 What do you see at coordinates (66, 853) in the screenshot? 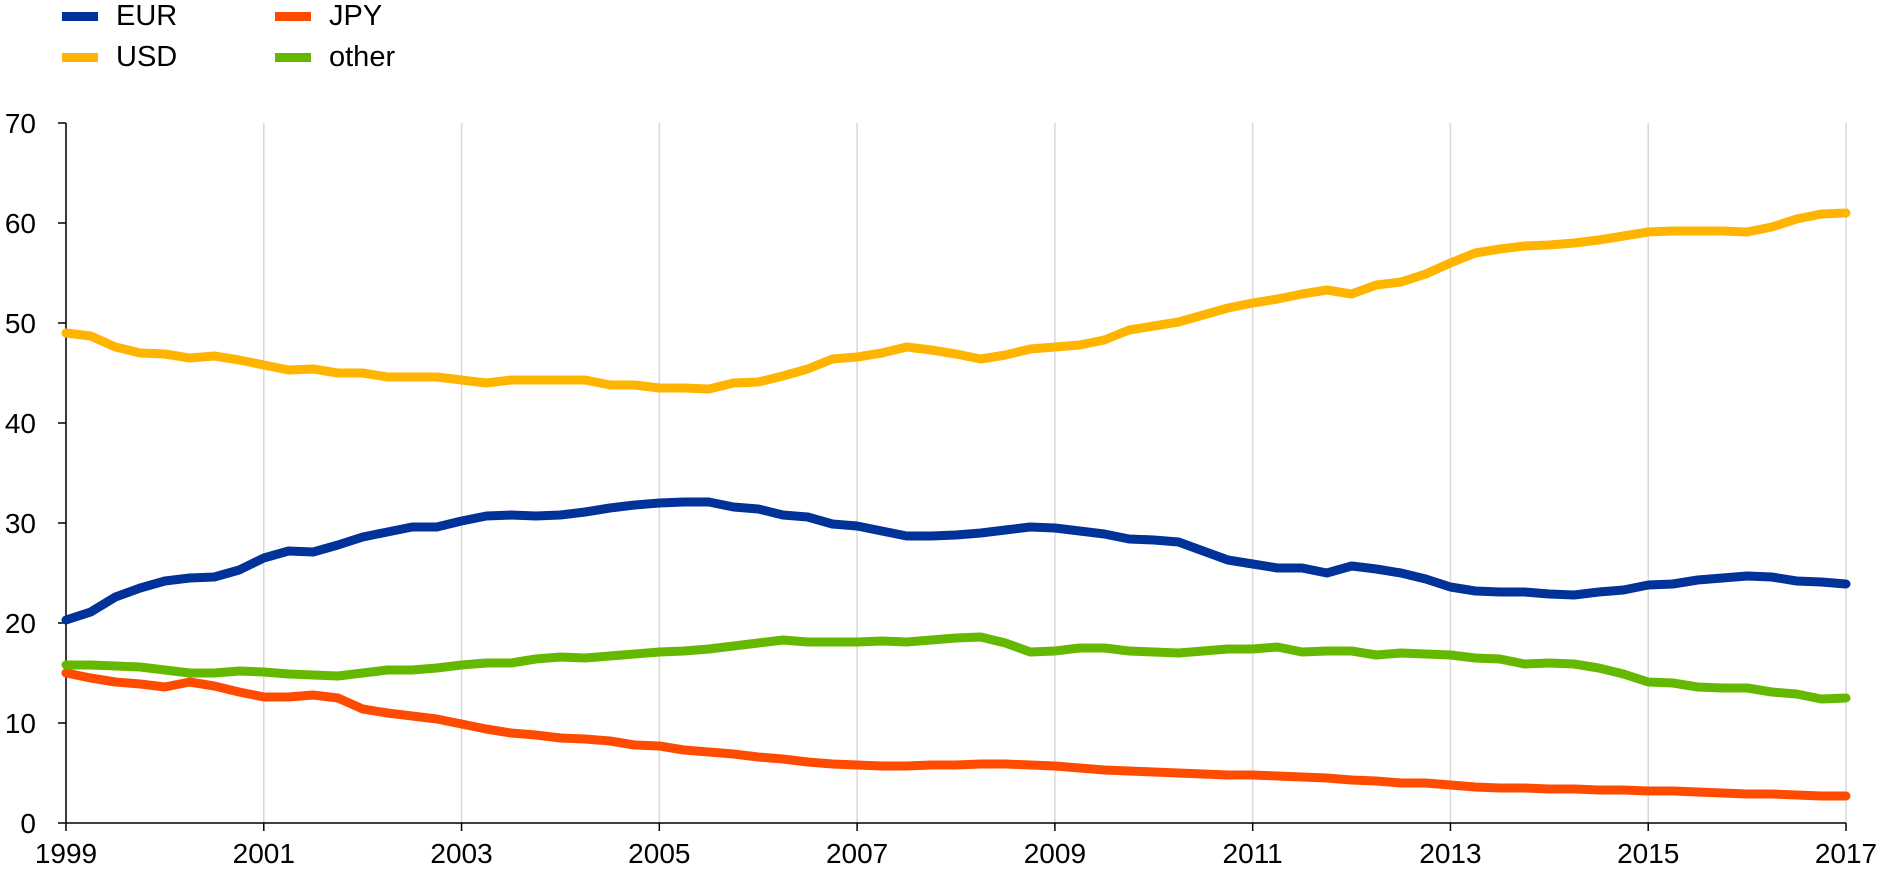
I see `x-tick-label-1999: 1999` at bounding box center [66, 853].